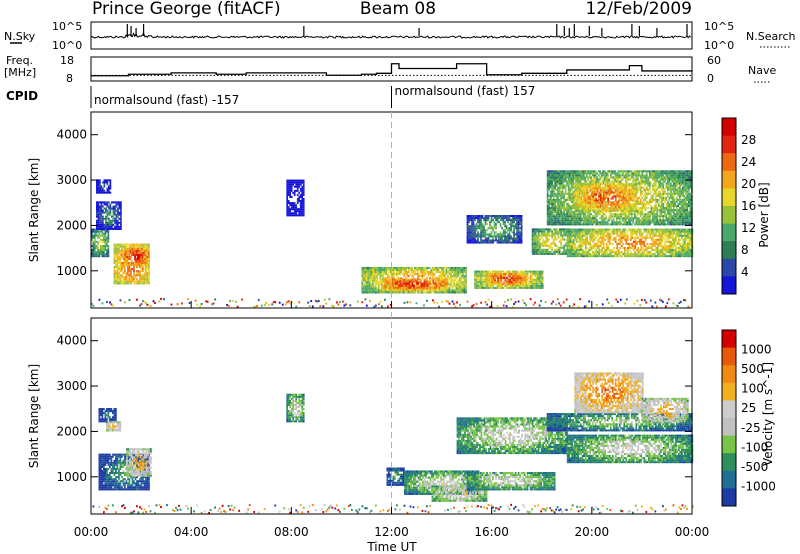 The image size is (800, 554). I want to click on noise-tick-right-top: 10^5, so click(719, 26).